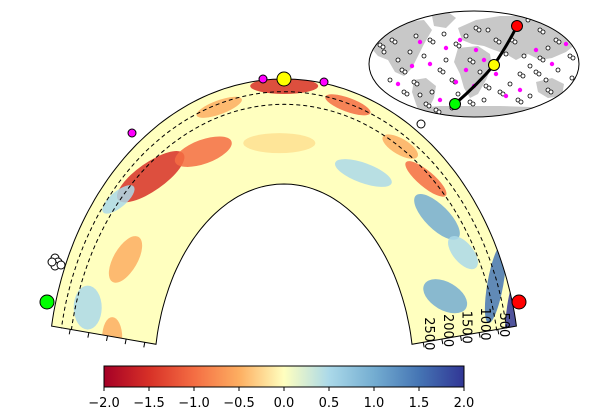 The height and width of the screenshot is (419, 591). Describe the element at coordinates (550, 88) in the screenshot. I see `land-australia` at that location.